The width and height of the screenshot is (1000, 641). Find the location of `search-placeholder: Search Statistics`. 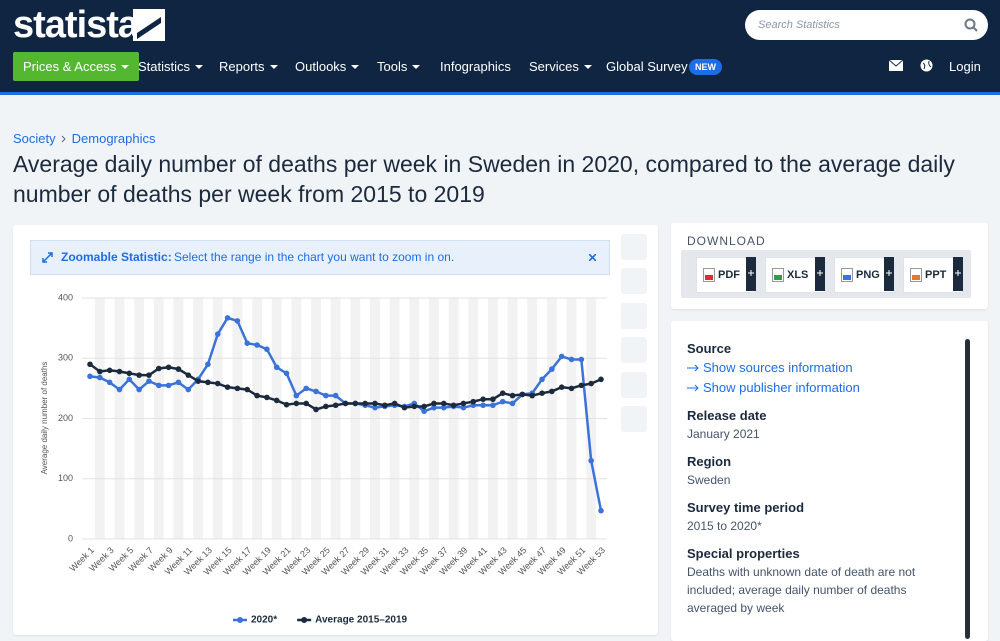

search-placeholder: Search Statistics is located at coordinates (799, 25).